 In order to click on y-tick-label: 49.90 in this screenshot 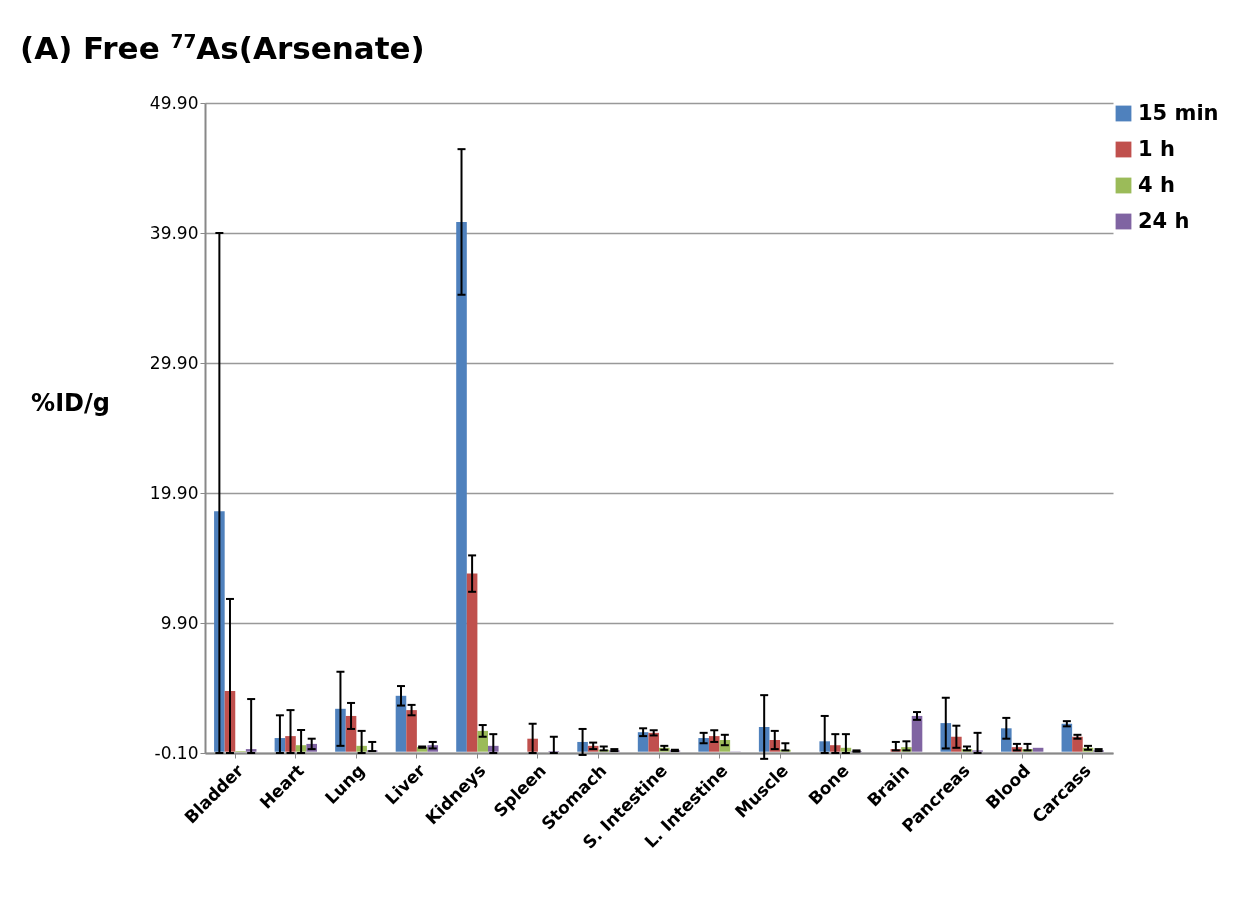, I will do `click(174, 102)`.